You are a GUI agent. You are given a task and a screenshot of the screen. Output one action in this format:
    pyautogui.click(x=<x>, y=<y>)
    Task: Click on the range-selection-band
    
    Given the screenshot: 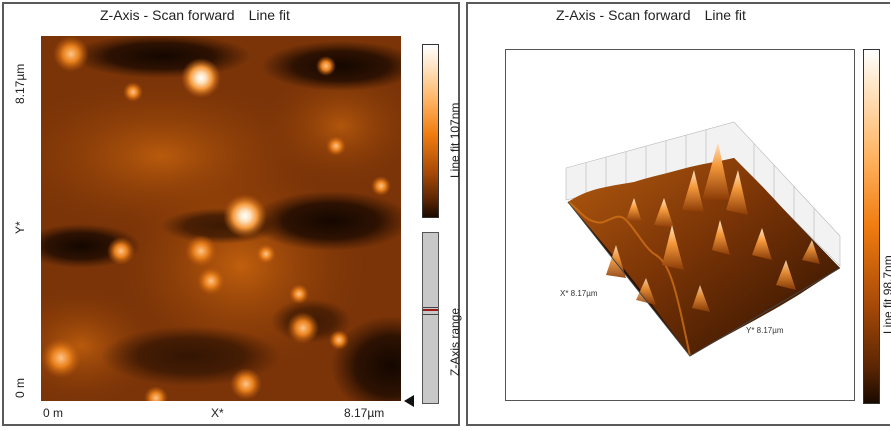 What is the action you would take?
    pyautogui.click(x=430, y=311)
    